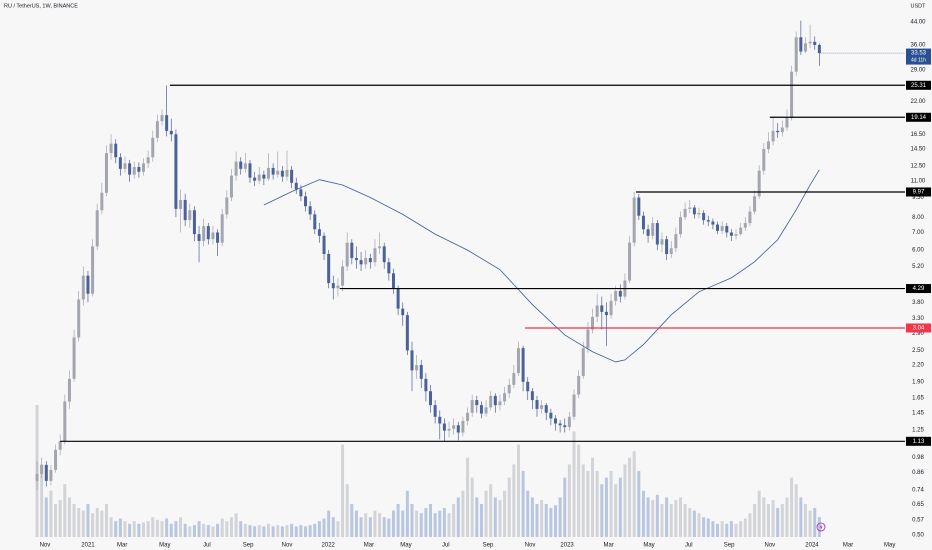 Image resolution: width=932 pixels, height=550 pixels. I want to click on alert-circle, so click(821, 527).